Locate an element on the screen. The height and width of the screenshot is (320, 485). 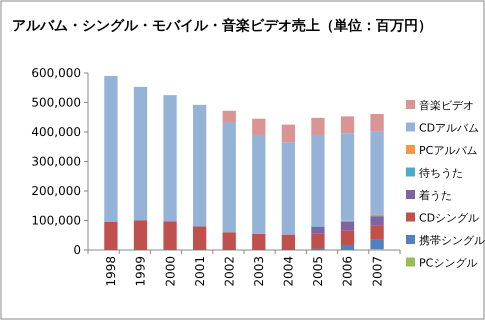
legend-label: CDシングル is located at coordinates (449, 217).